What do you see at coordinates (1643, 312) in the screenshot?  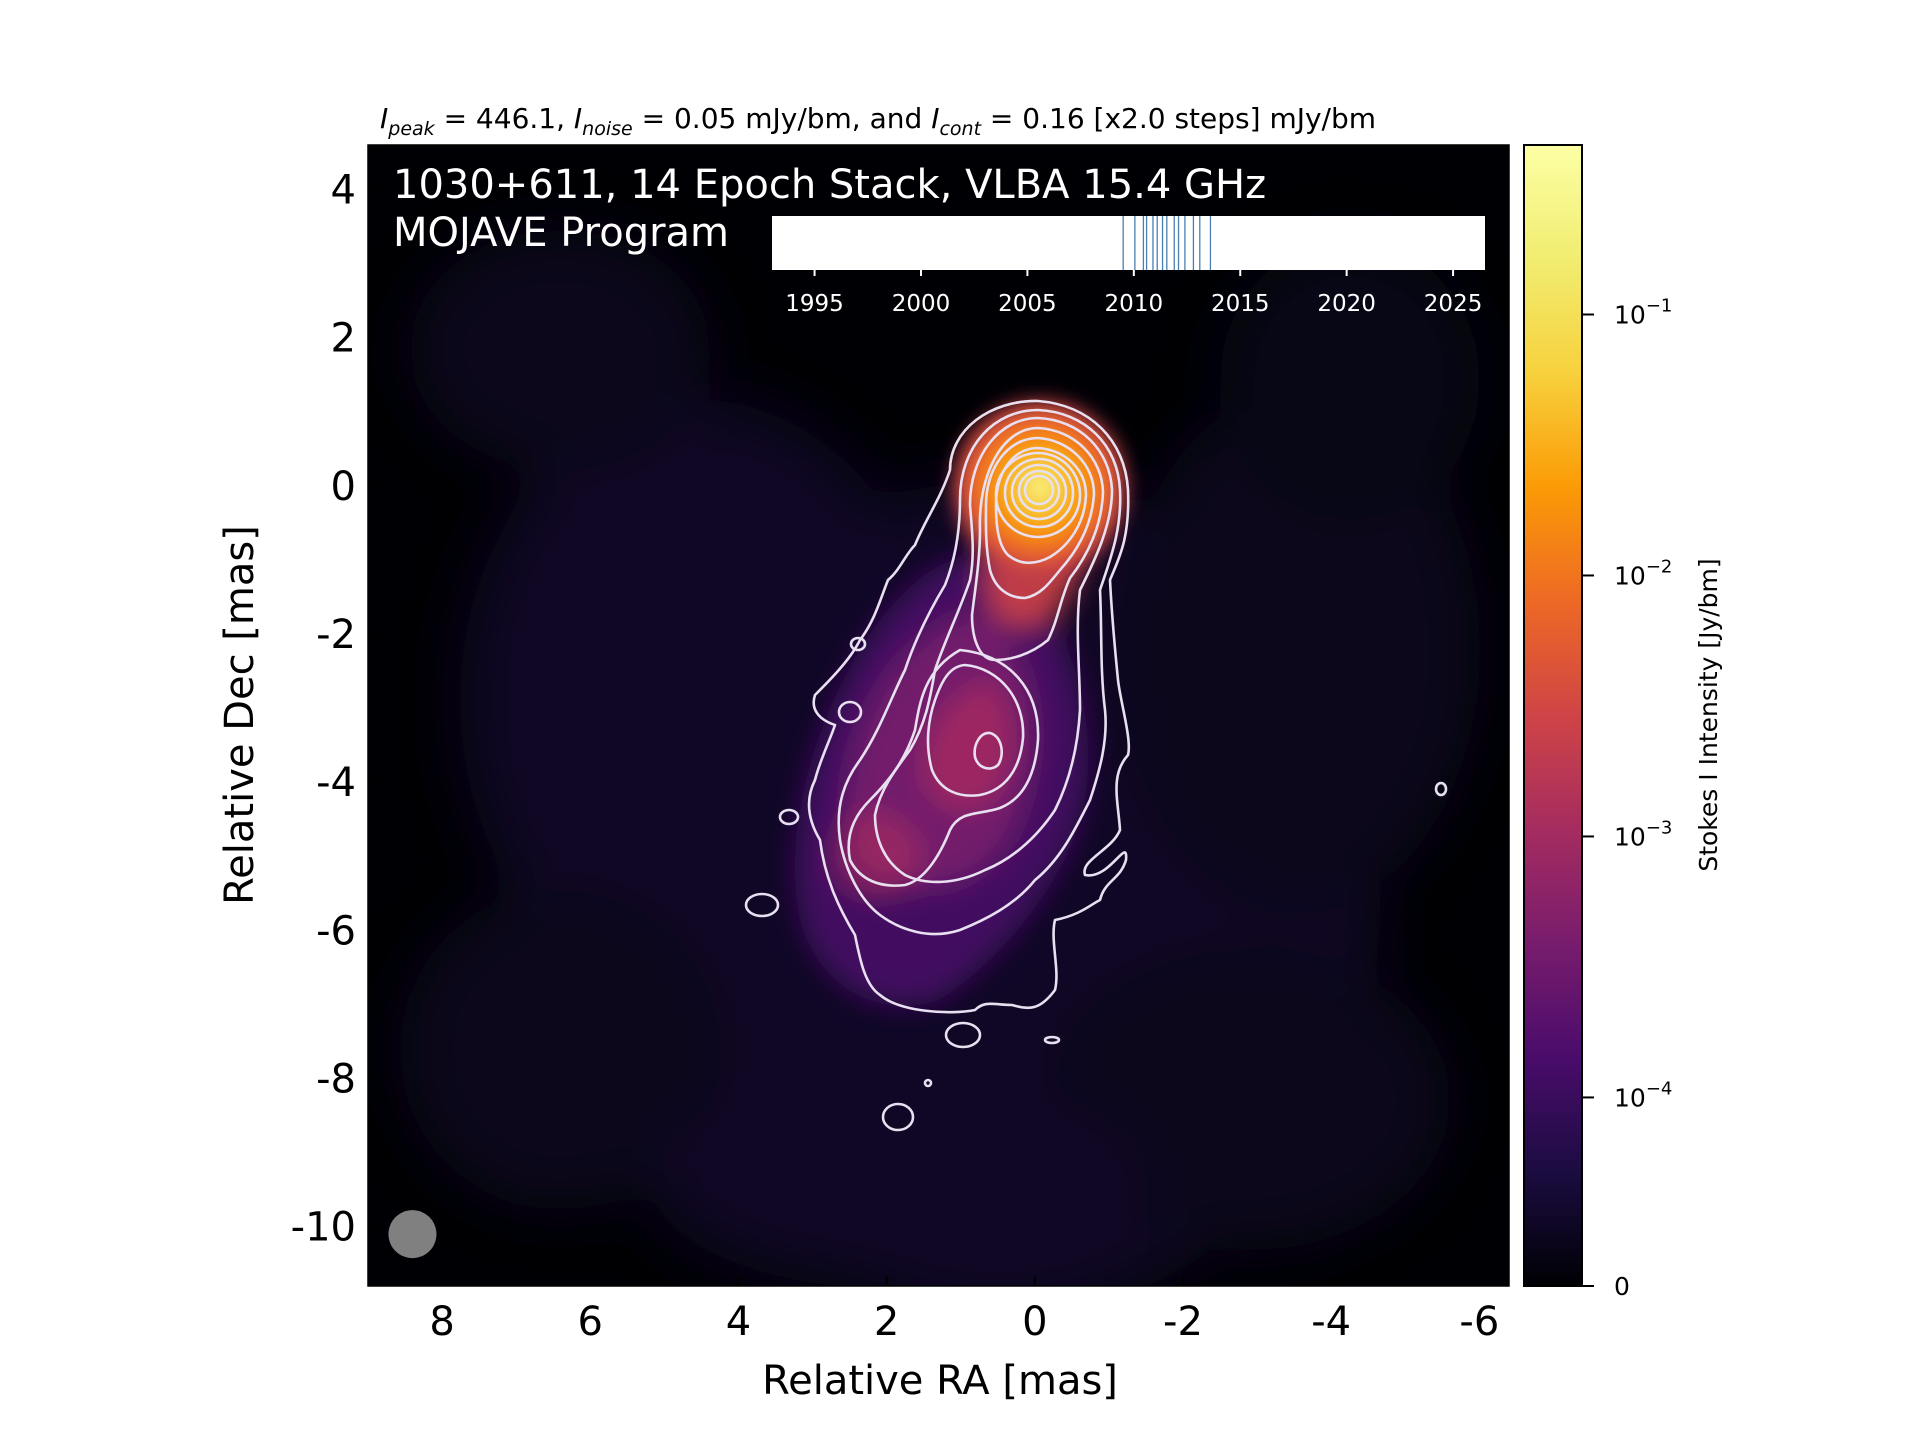 I see `colorbar-tick-label: 10⁻¹` at bounding box center [1643, 312].